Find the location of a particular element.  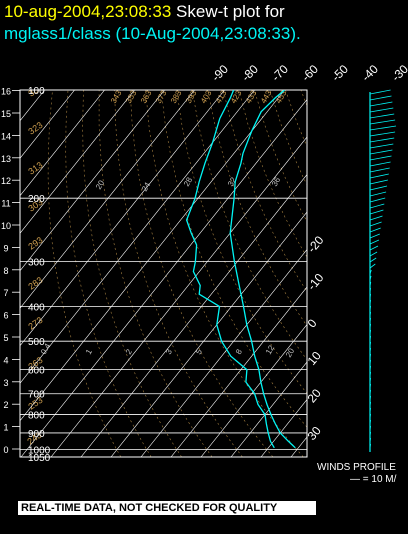

title-date: 10-aug-2004,23:08:33 is located at coordinates (88, 11).